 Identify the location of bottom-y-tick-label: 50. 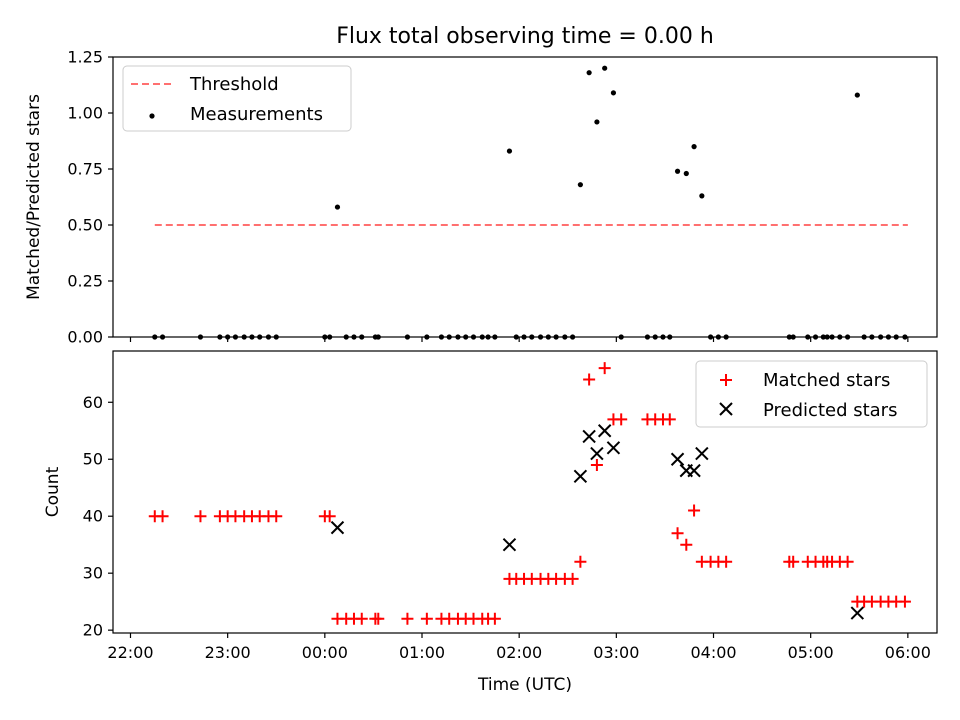
(93, 459).